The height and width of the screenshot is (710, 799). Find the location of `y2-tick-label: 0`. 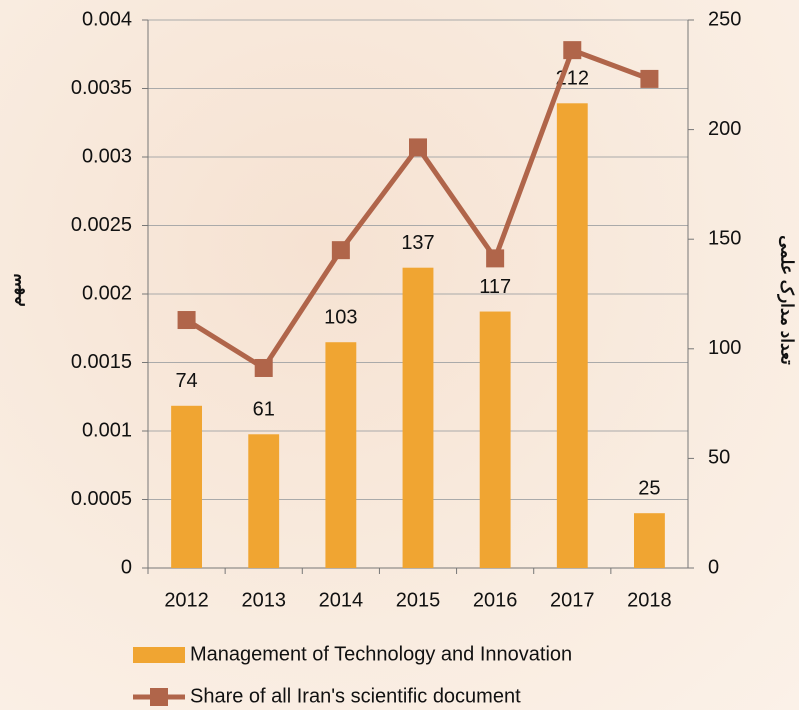

y2-tick-label: 0 is located at coordinates (713, 567).